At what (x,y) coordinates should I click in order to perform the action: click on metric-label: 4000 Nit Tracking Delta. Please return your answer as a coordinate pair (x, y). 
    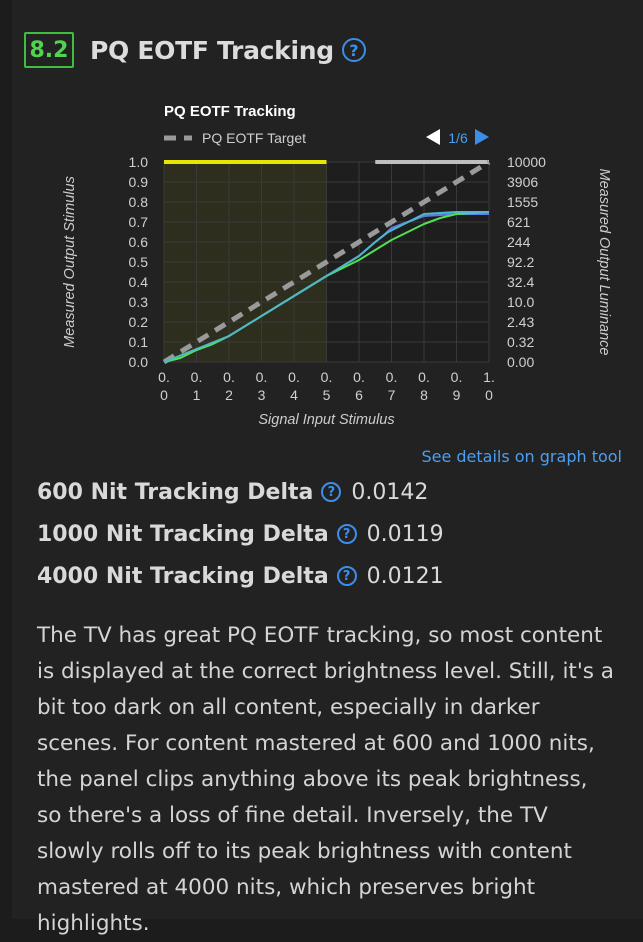
    Looking at the image, I should click on (183, 576).